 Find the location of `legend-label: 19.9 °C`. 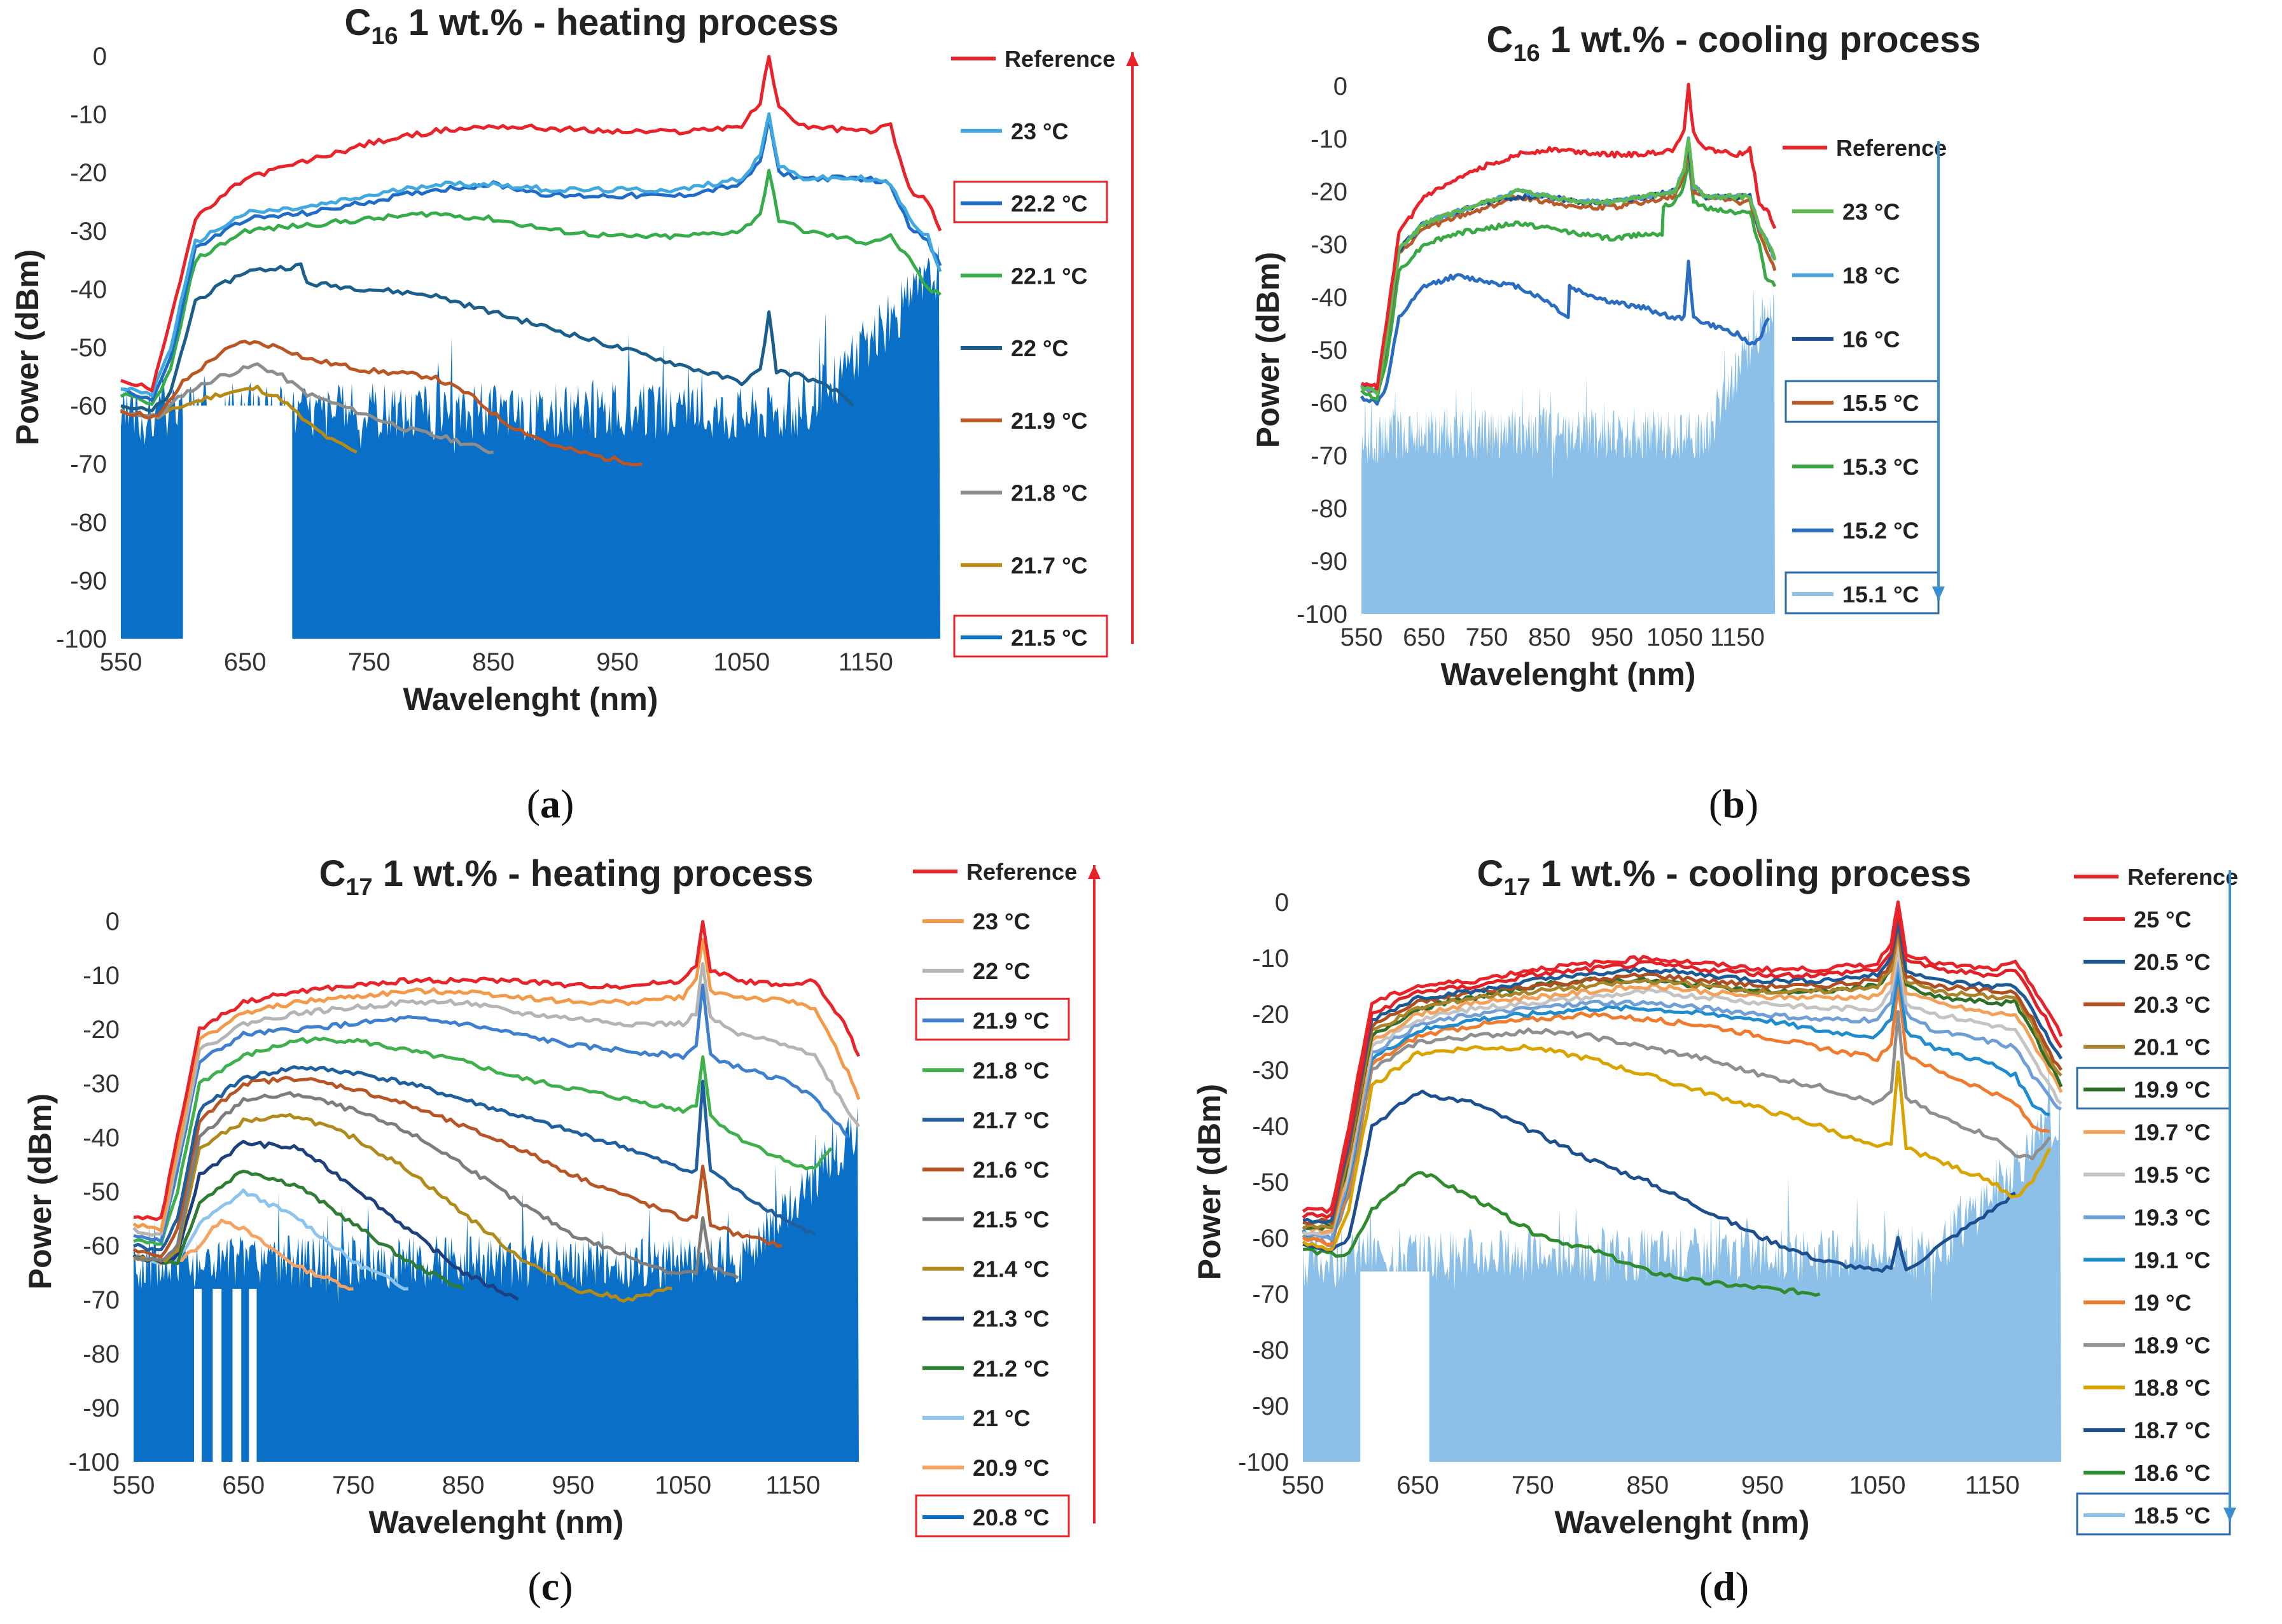

legend-label: 19.9 °C is located at coordinates (2172, 1090).